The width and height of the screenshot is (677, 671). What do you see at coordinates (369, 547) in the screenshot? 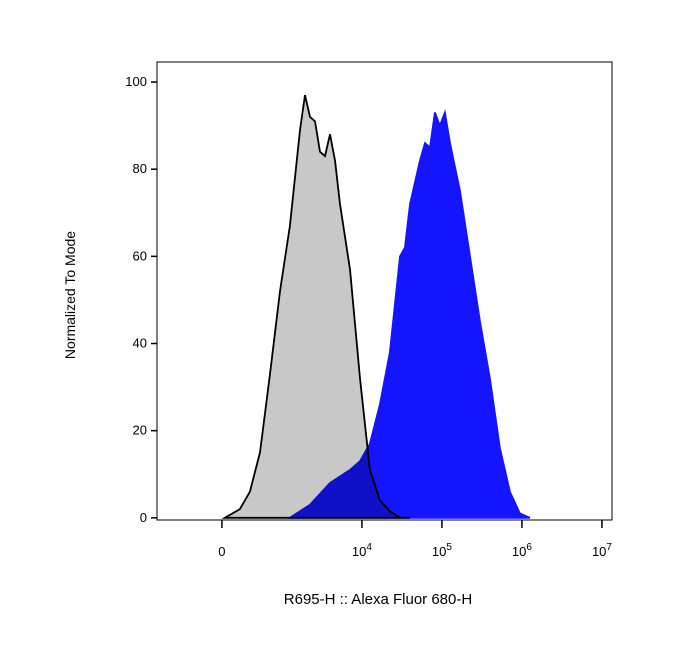
I see `x-tick-exponent: 4` at bounding box center [369, 547].